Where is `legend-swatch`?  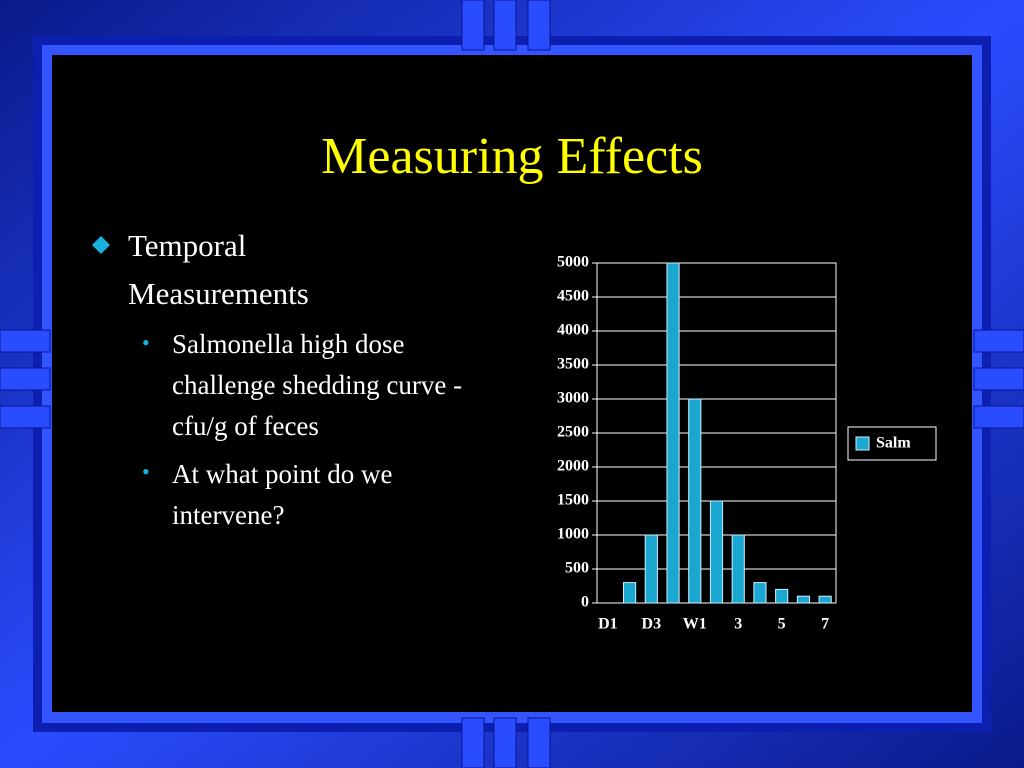
legend-swatch is located at coordinates (862, 443).